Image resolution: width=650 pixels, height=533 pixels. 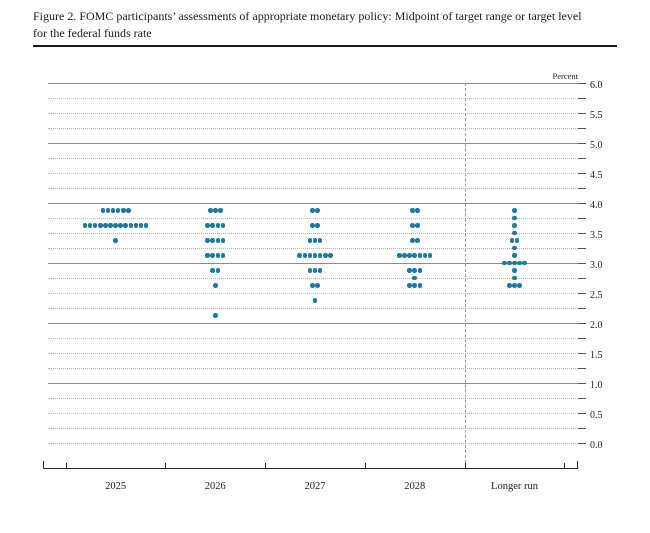 I want to click on y-axis-tick-label: 0.0, so click(x=596, y=445).